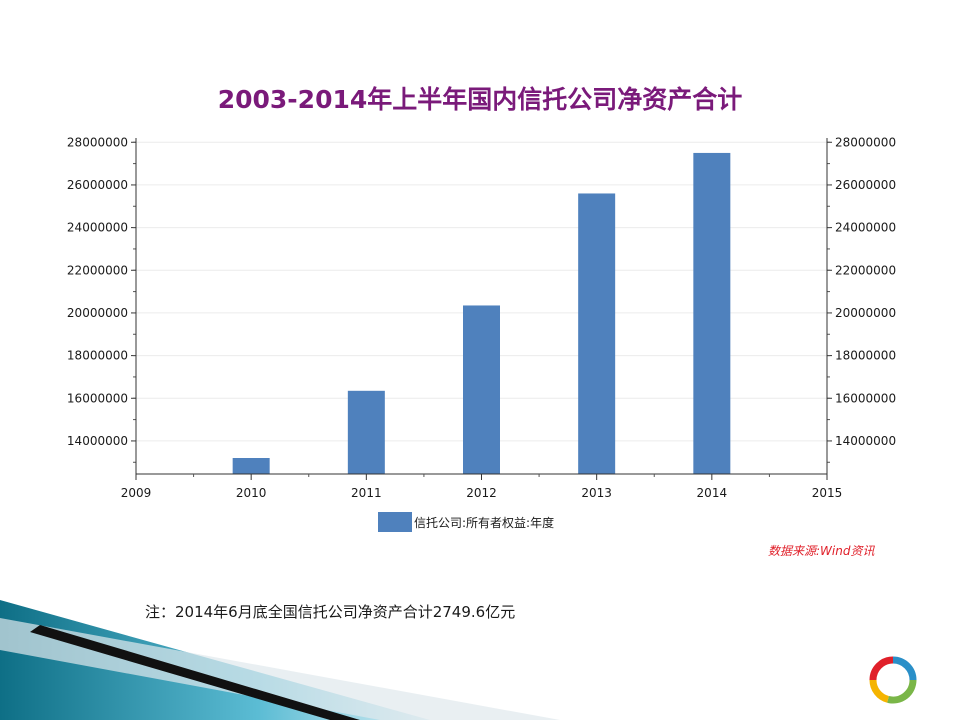 Image resolution: width=960 pixels, height=720 pixels. Describe the element at coordinates (97, 313) in the screenshot. I see `y-tick-label-left: 20000000` at that location.